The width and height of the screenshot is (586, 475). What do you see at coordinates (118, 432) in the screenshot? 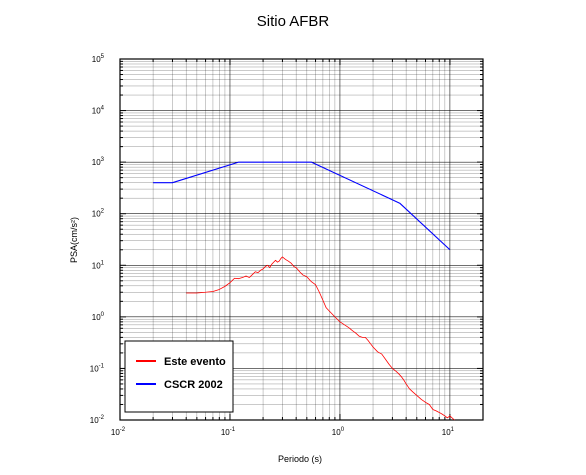
I see `x-tick-label: 10⁻²` at bounding box center [118, 432].